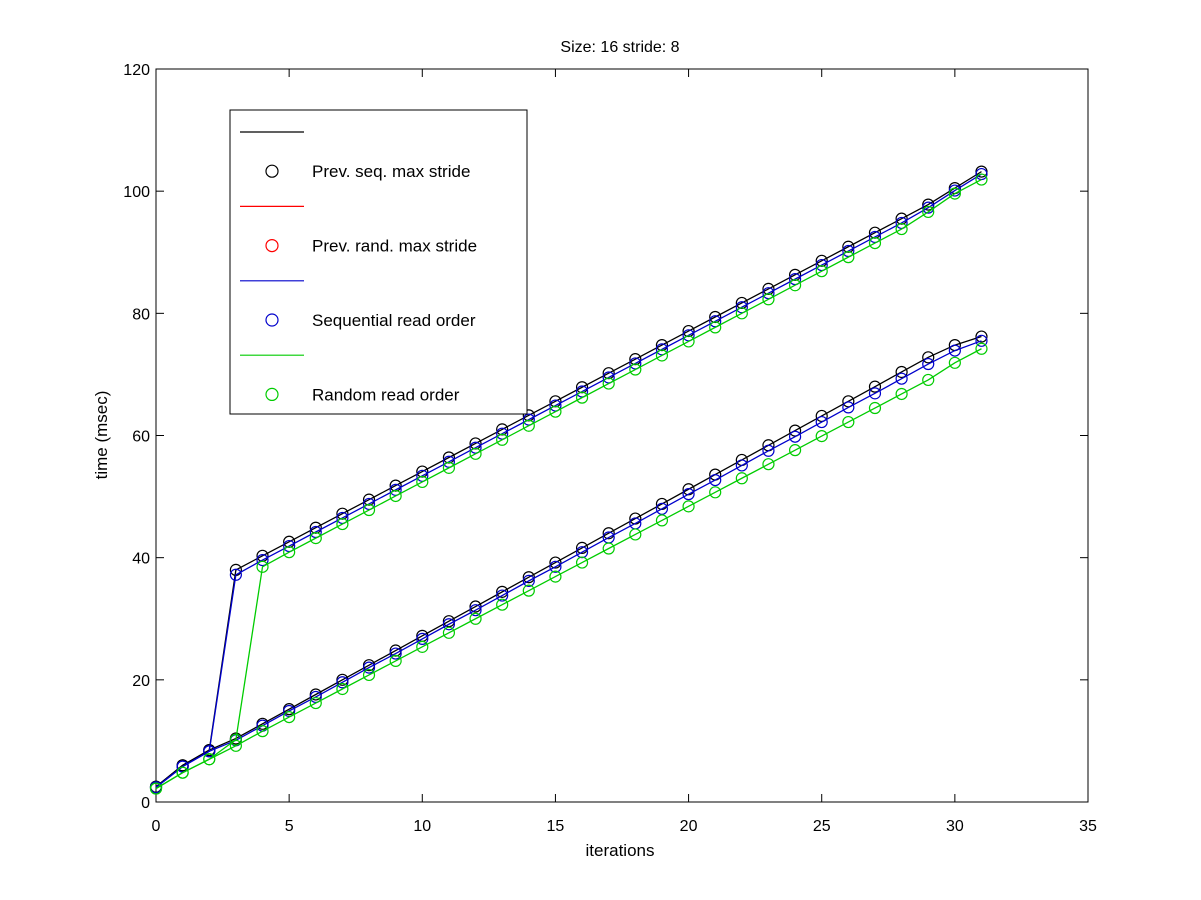 Image resolution: width=1201 pixels, height=900 pixels. I want to click on x-tick-label: 35, so click(1088, 826).